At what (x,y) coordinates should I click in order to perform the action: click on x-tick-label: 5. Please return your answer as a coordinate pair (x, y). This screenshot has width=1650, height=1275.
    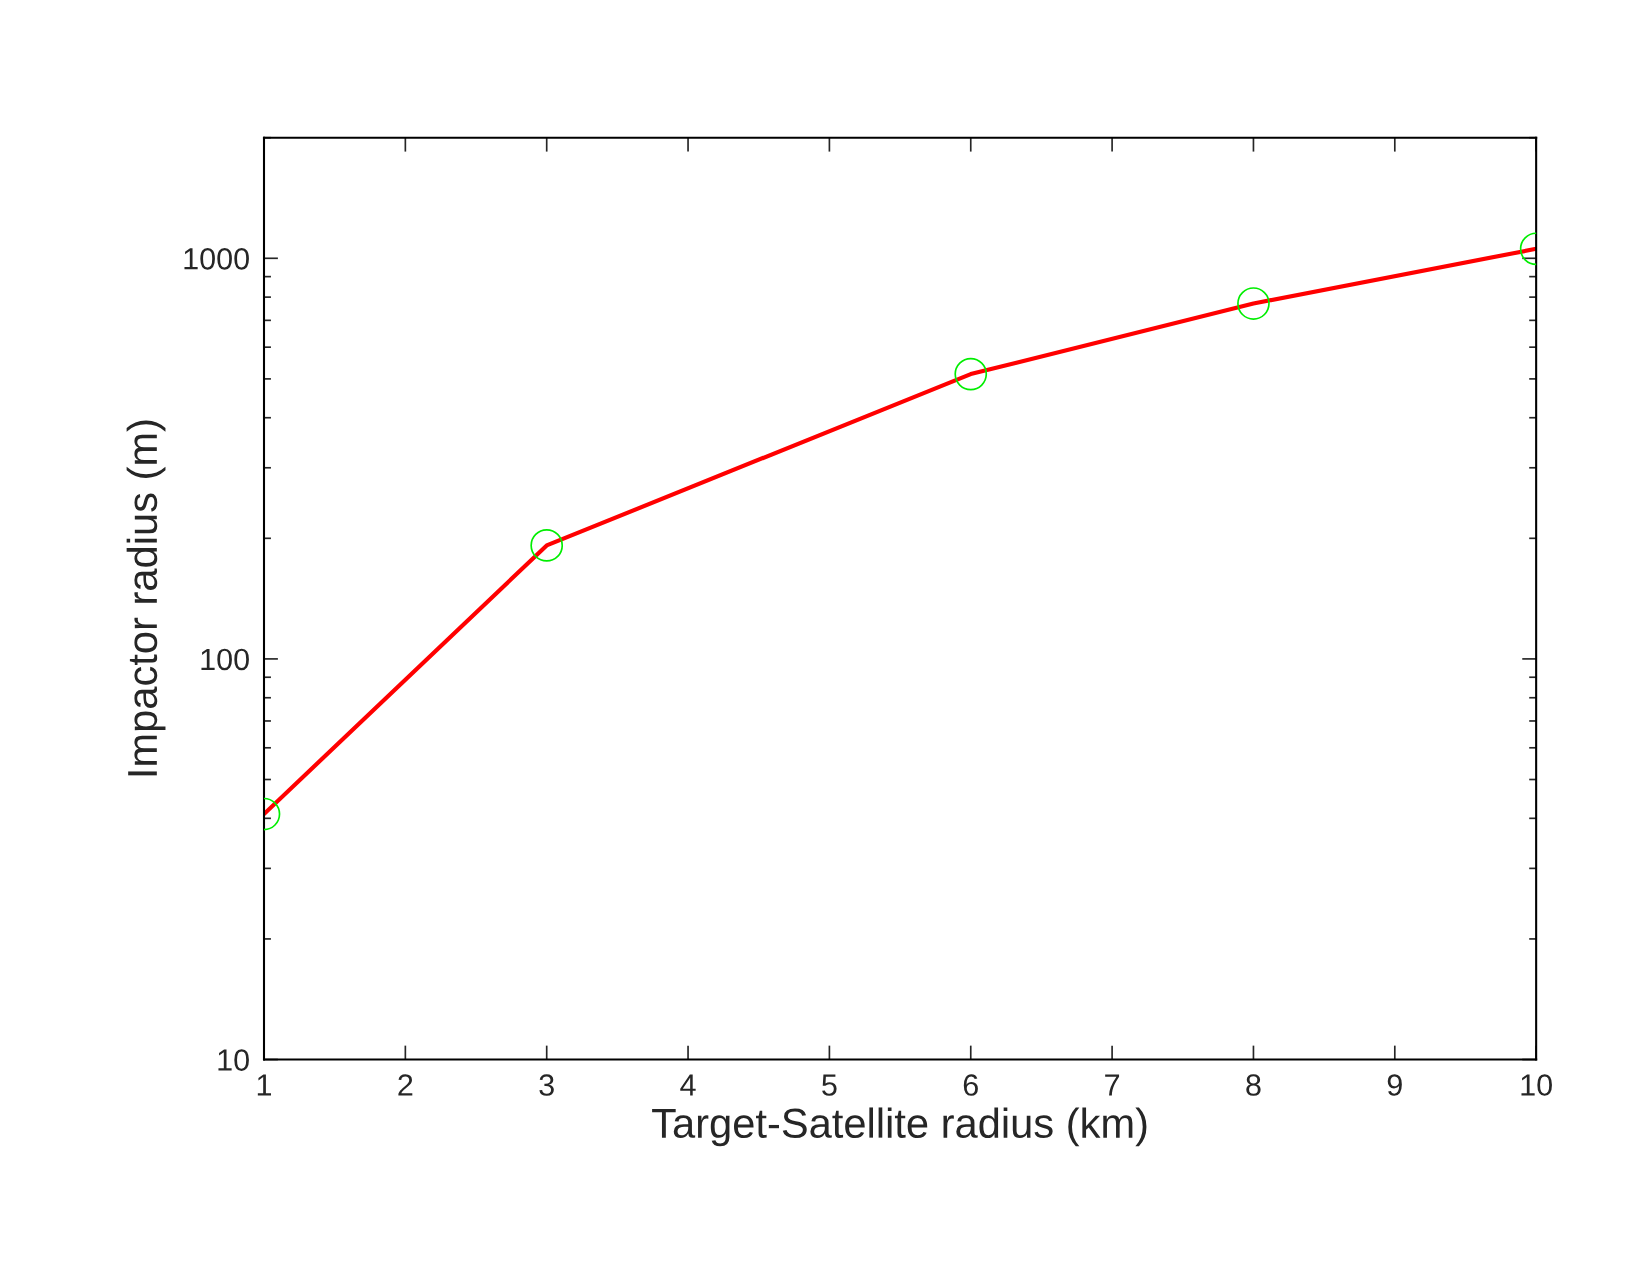
    Looking at the image, I should click on (829, 1085).